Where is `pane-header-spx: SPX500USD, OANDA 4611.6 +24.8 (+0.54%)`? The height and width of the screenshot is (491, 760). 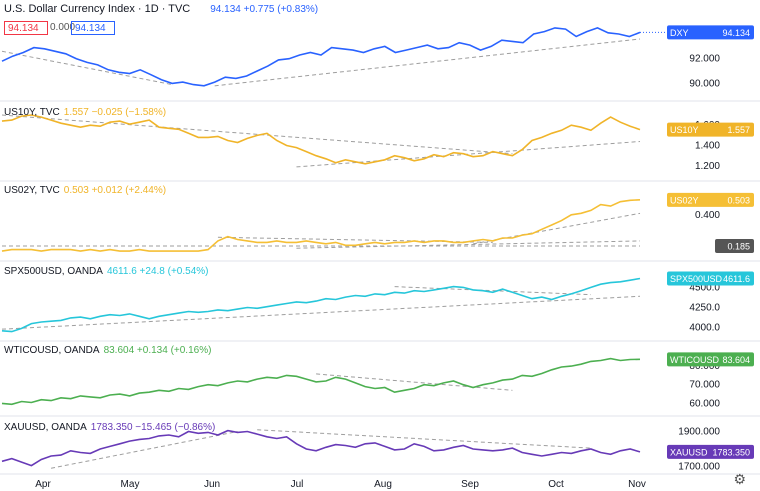 pane-header-spx: SPX500USD, OANDA 4611.6 +24.8 (+0.54%) is located at coordinates (106, 271).